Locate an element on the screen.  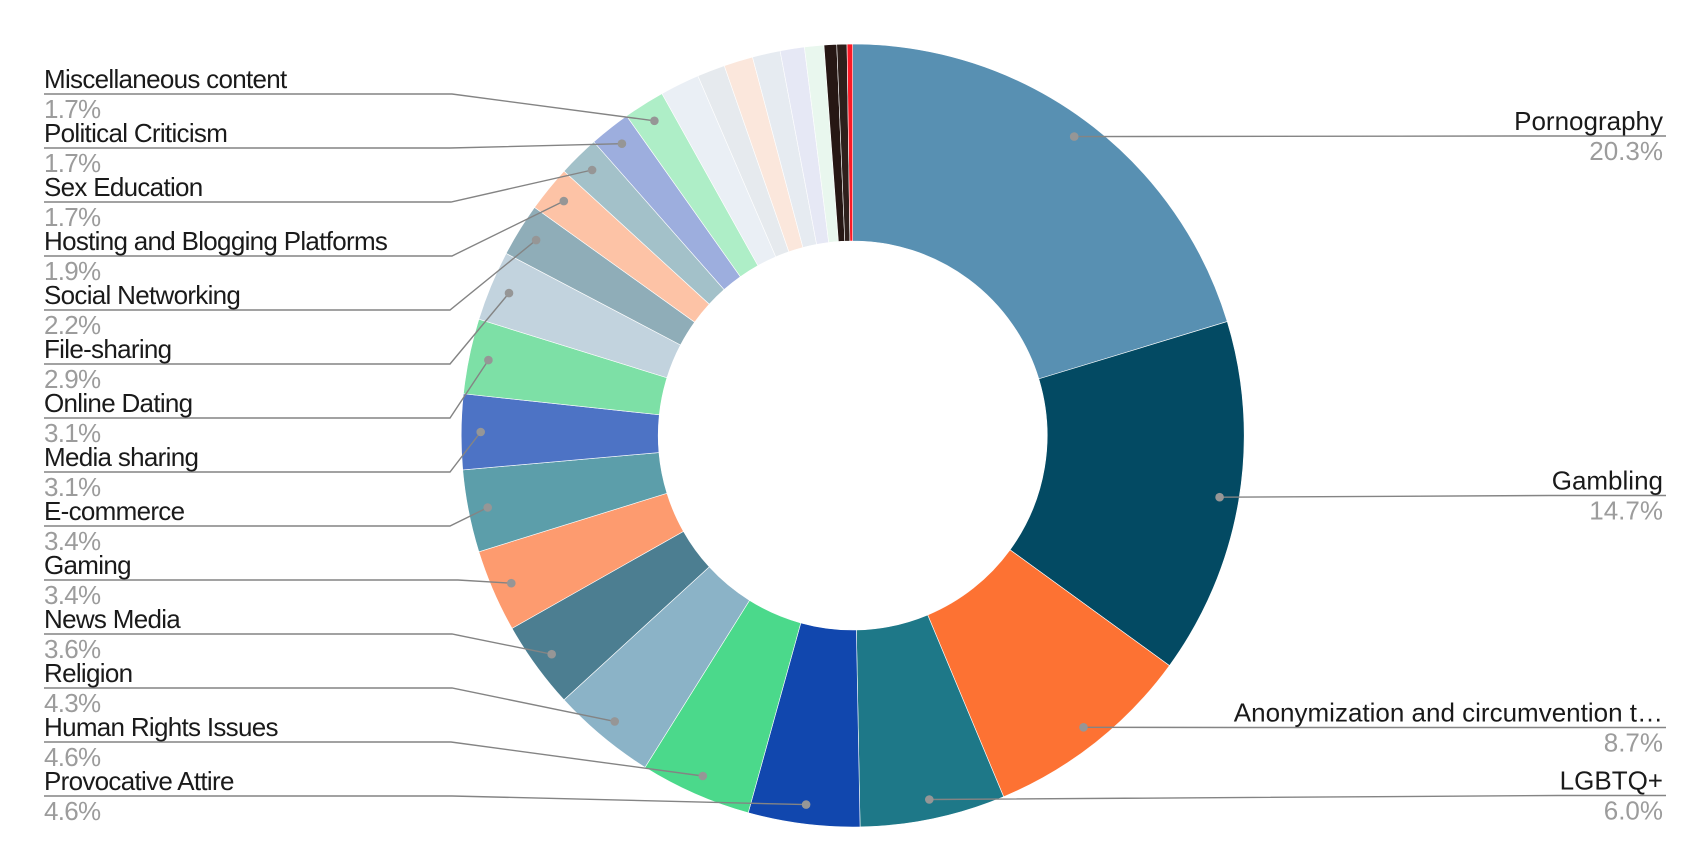
svg-text: Online Dating is located at coordinates (118, 403).